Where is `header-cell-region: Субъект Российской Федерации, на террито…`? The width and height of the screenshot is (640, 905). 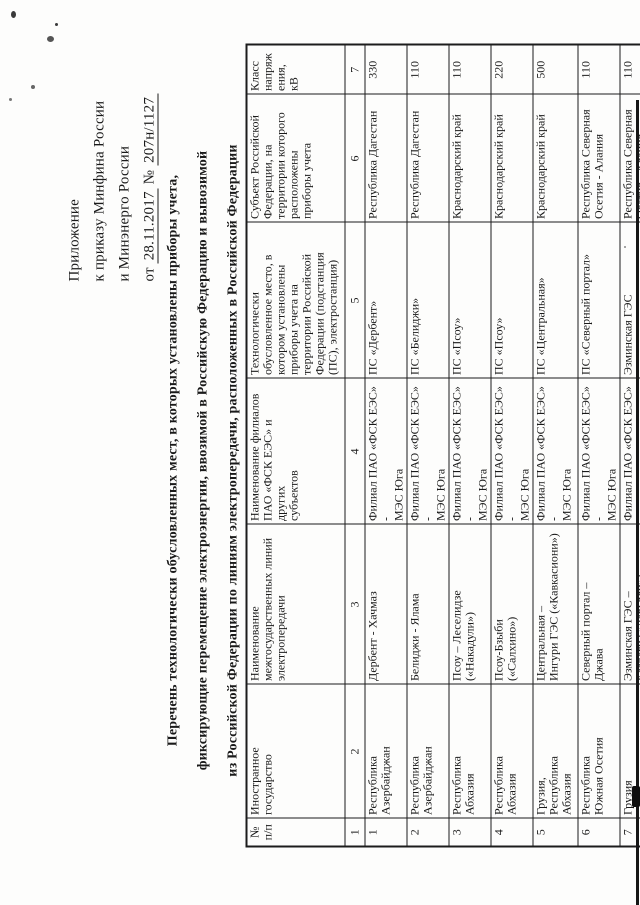
header-cell-region: Субъект Российской Федерации, на террито… is located at coordinates (295, 158).